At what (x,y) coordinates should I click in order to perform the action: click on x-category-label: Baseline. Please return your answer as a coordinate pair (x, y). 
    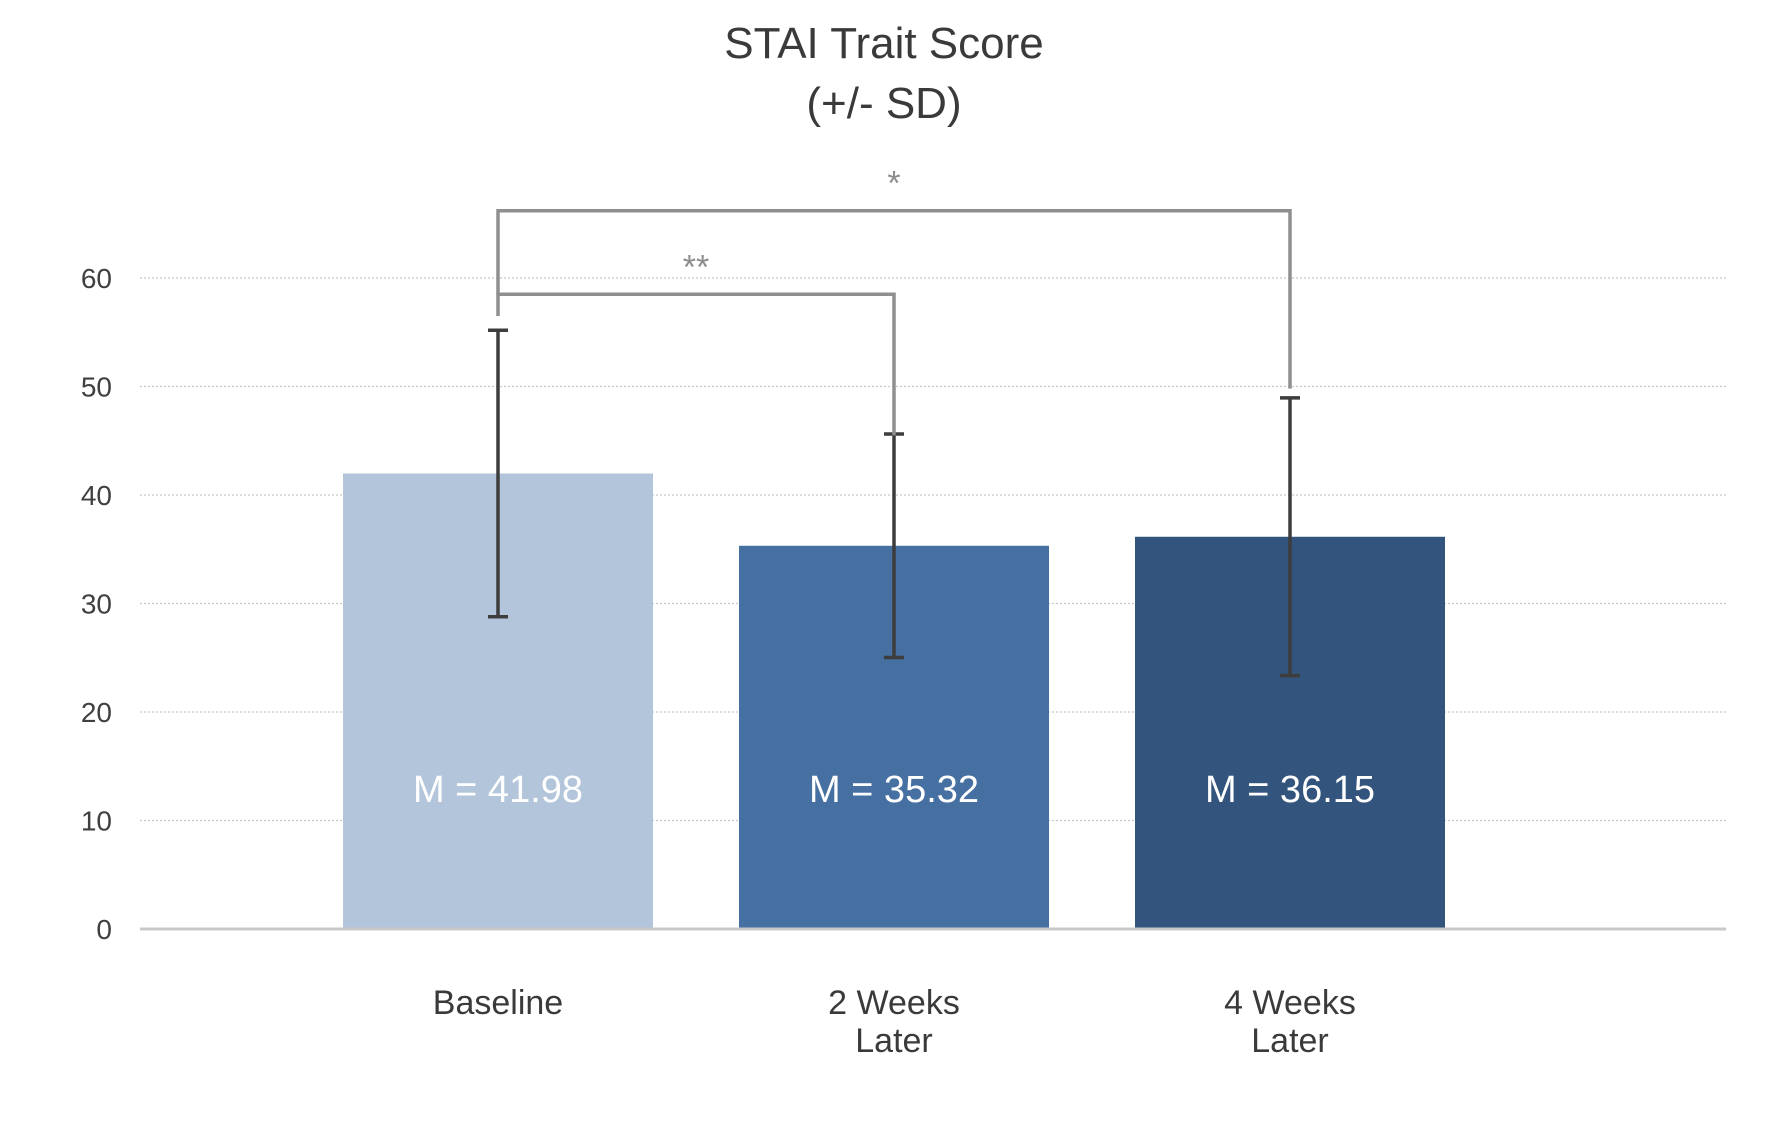
    Looking at the image, I should click on (498, 1003).